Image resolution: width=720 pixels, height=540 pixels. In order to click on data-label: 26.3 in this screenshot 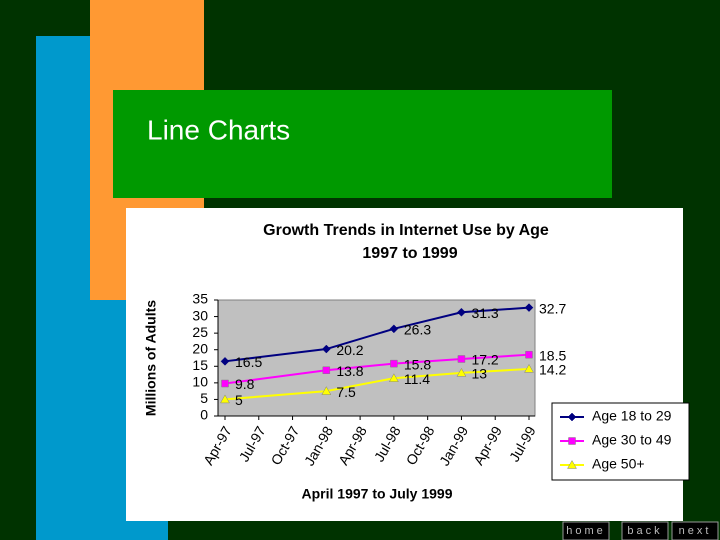, I will do `click(417, 330)`.